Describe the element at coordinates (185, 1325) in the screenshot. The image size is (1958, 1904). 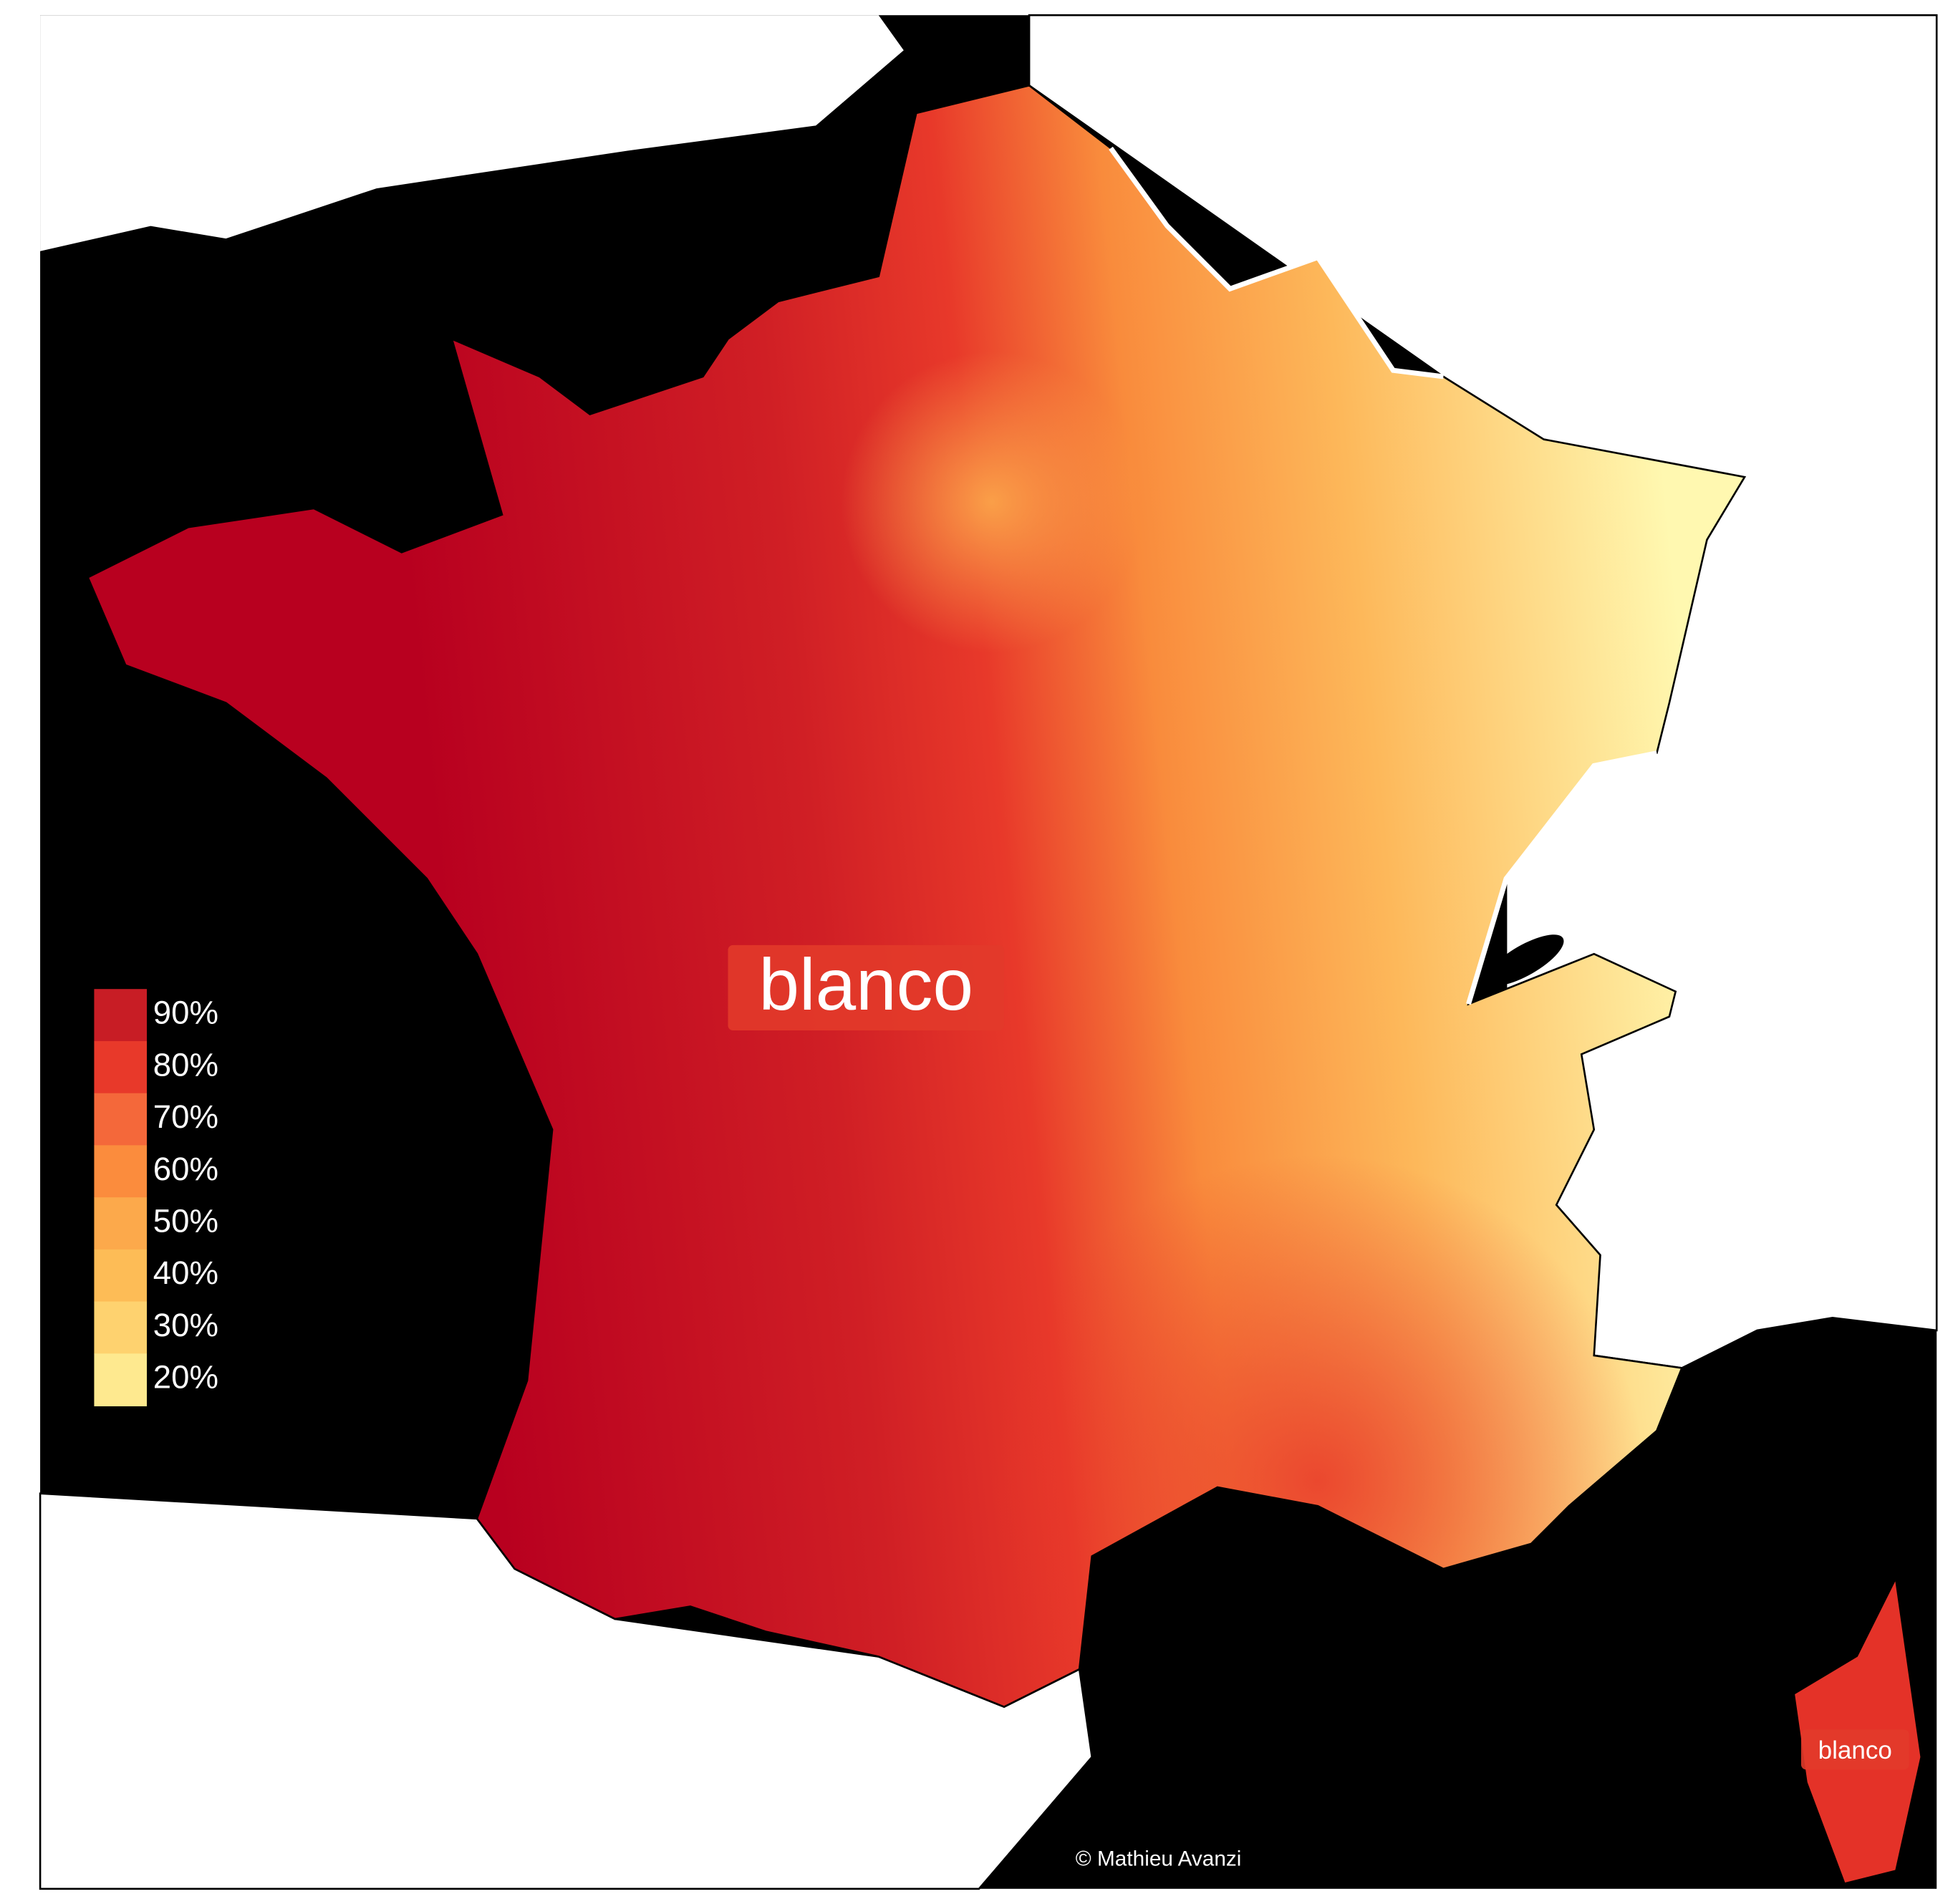
I see `legend-label: 30%` at that location.